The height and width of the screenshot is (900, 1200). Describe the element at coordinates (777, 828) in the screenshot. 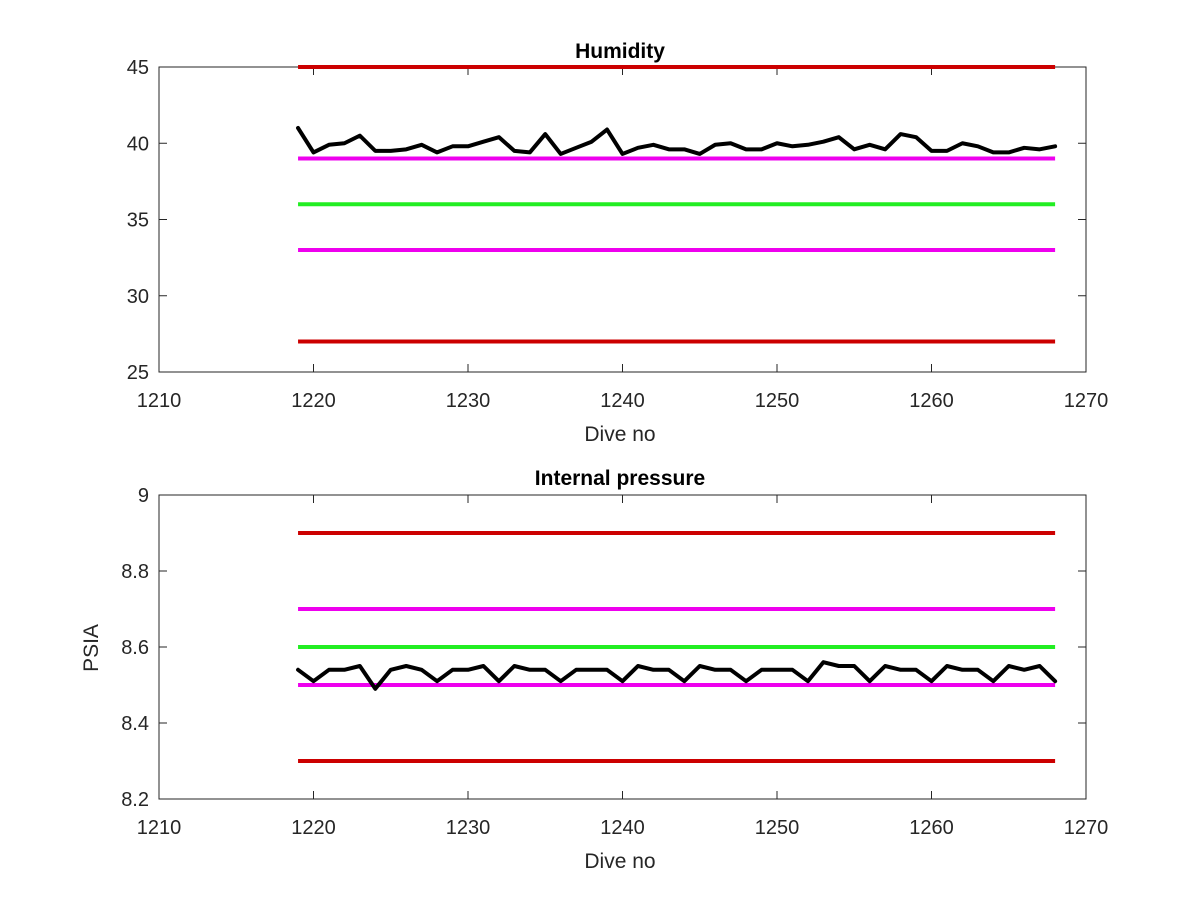

I see `internal-pressure-x-tick-label: 1250` at that location.